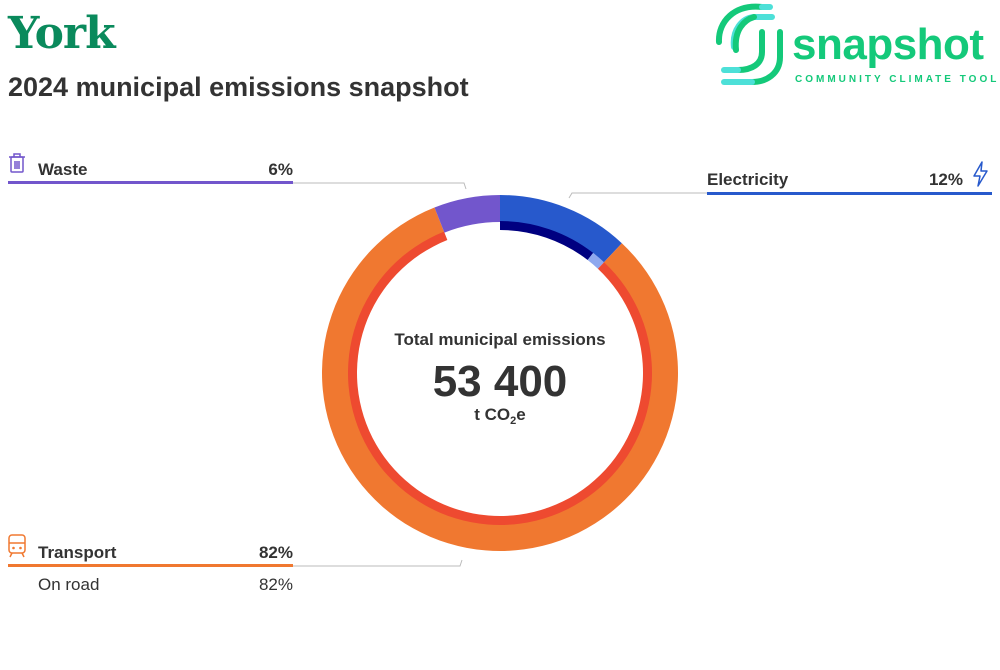  Describe the element at coordinates (238, 87) in the screenshot. I see `page-subtitle: 2024 municipal emissions snapshot` at that location.